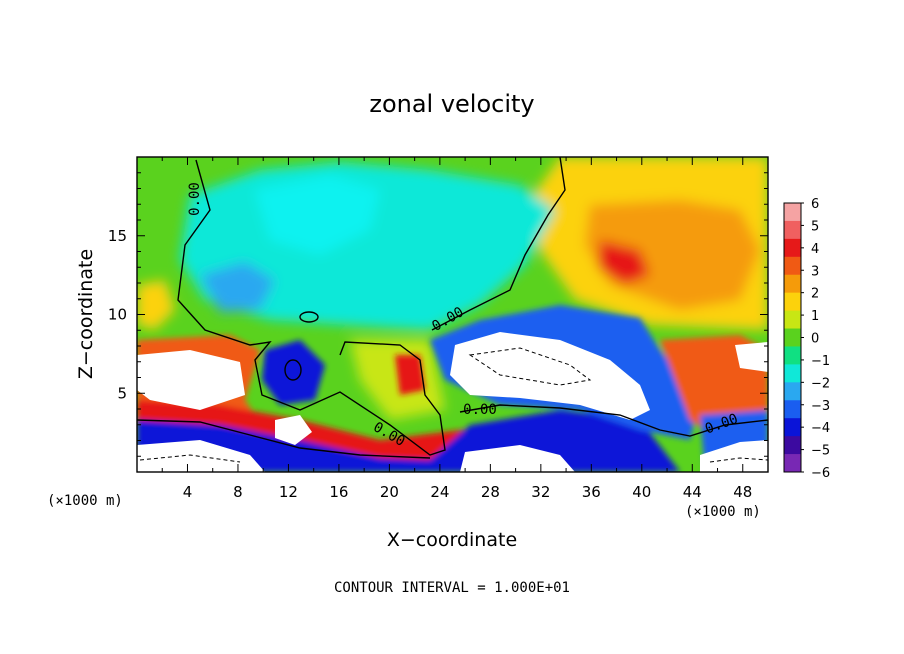  I want to click on mask-small, so click(293, 430).